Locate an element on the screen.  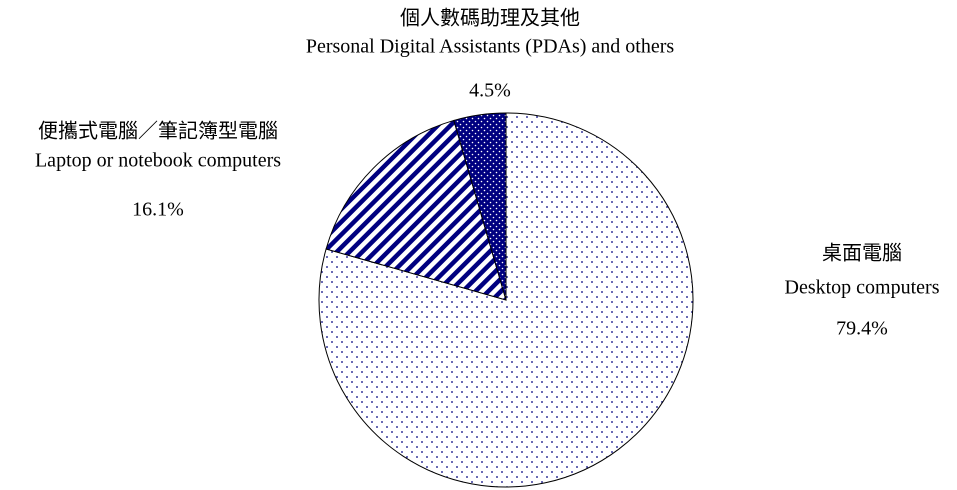
value-label: 4.5% is located at coordinates (490, 91).